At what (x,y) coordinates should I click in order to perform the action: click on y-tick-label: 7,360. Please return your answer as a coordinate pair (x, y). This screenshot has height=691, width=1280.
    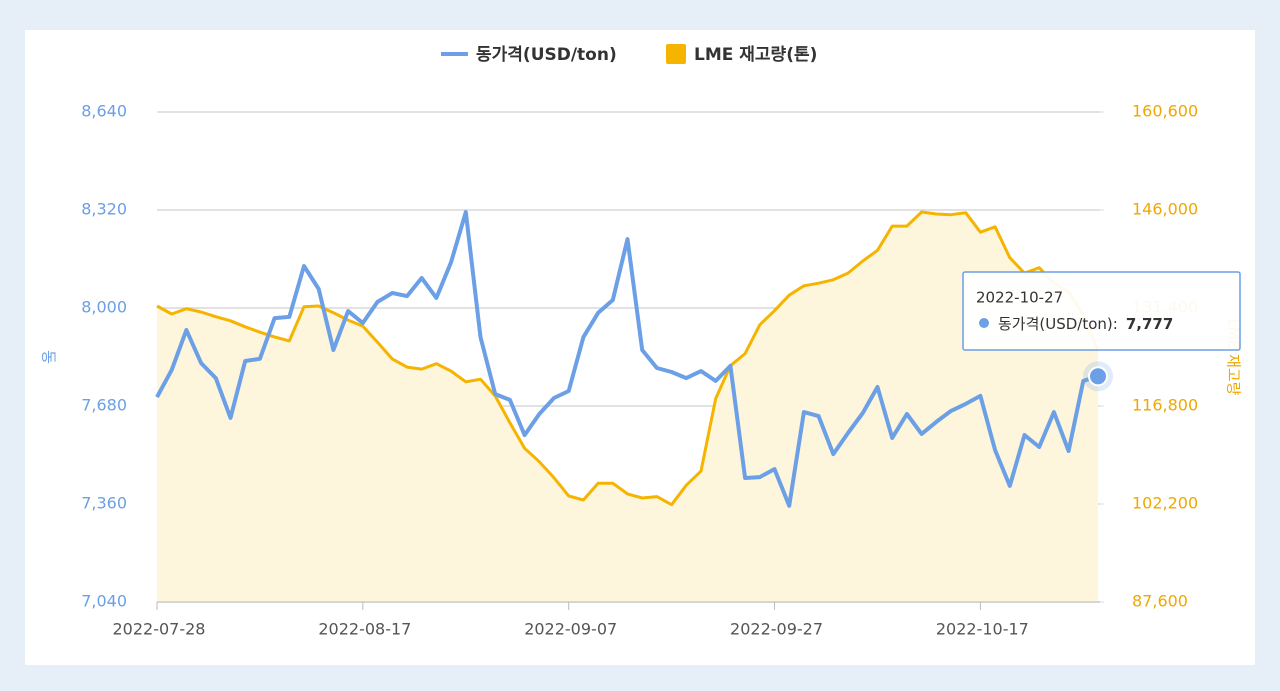
    Looking at the image, I should click on (104, 503).